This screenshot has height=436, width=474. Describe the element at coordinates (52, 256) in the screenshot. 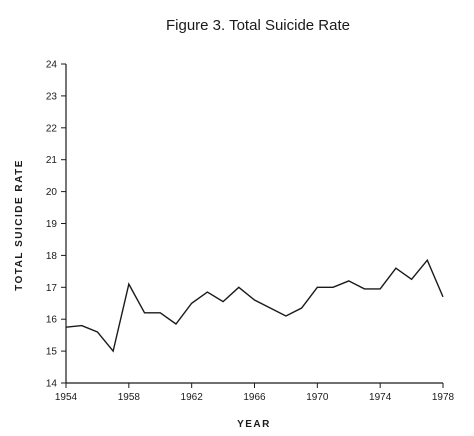

I see `y-tick-label: 18` at that location.